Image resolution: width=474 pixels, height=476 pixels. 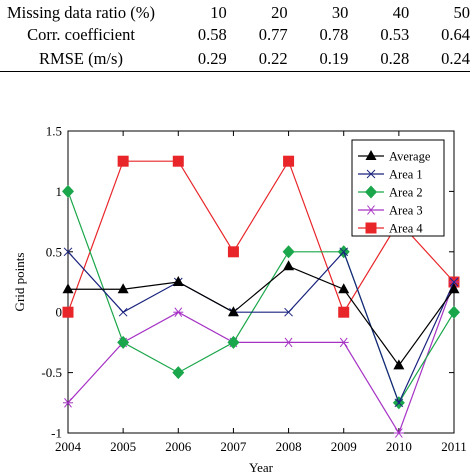 I want to click on y-tick-label: -0.5, so click(x=51, y=372).